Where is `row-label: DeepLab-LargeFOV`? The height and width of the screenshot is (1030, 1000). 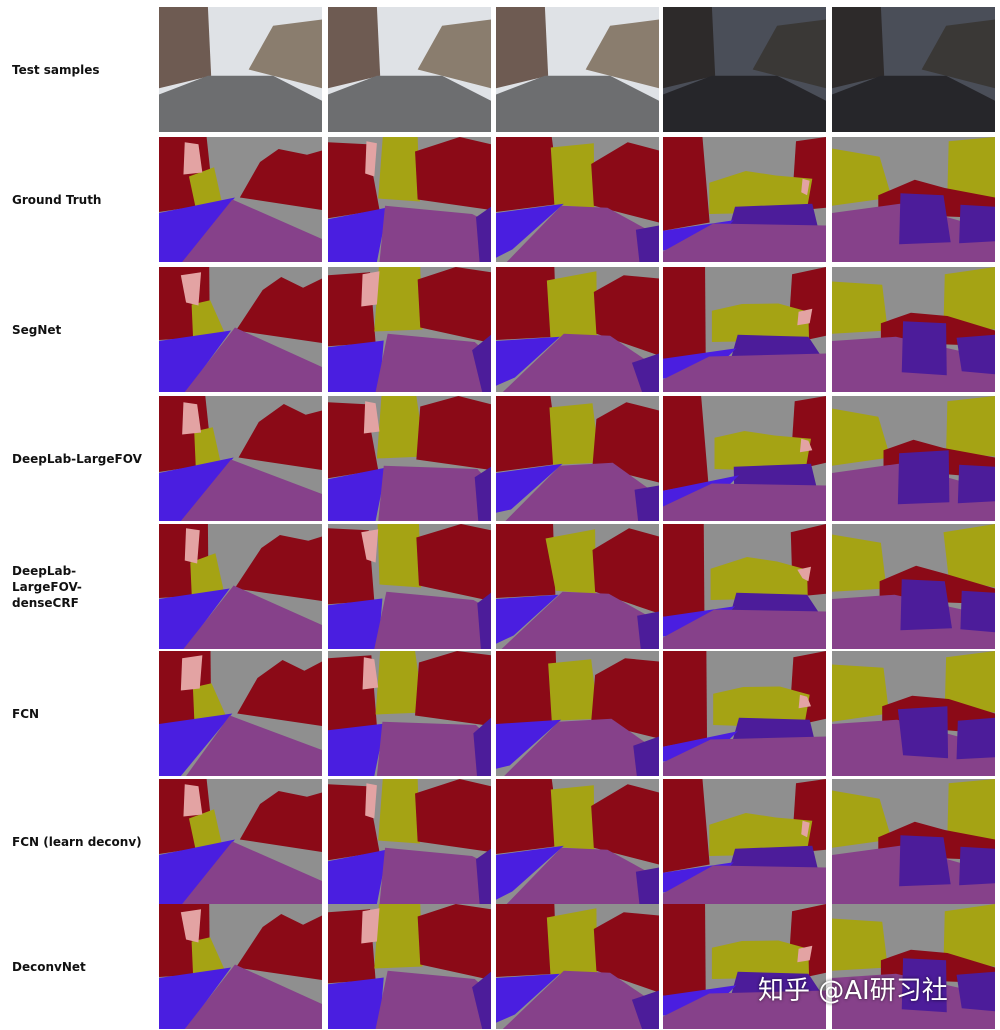 row-label: DeepLab-LargeFOV is located at coordinates (77, 458).